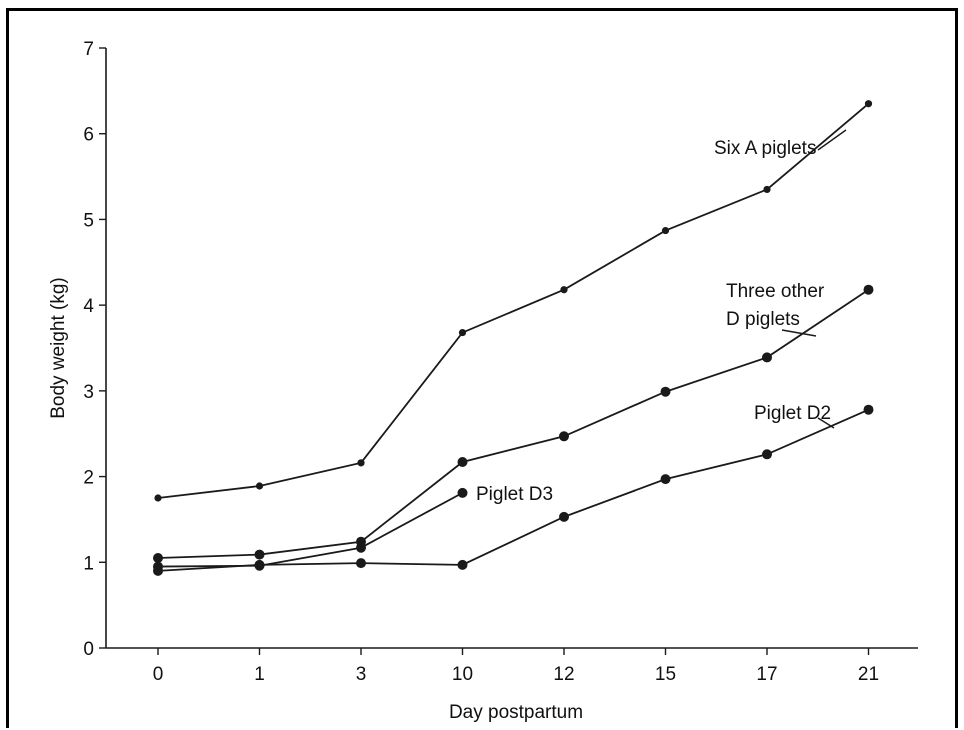 The width and height of the screenshot is (964, 730). I want to click on leader-six-a-piglets, so click(832, 140).